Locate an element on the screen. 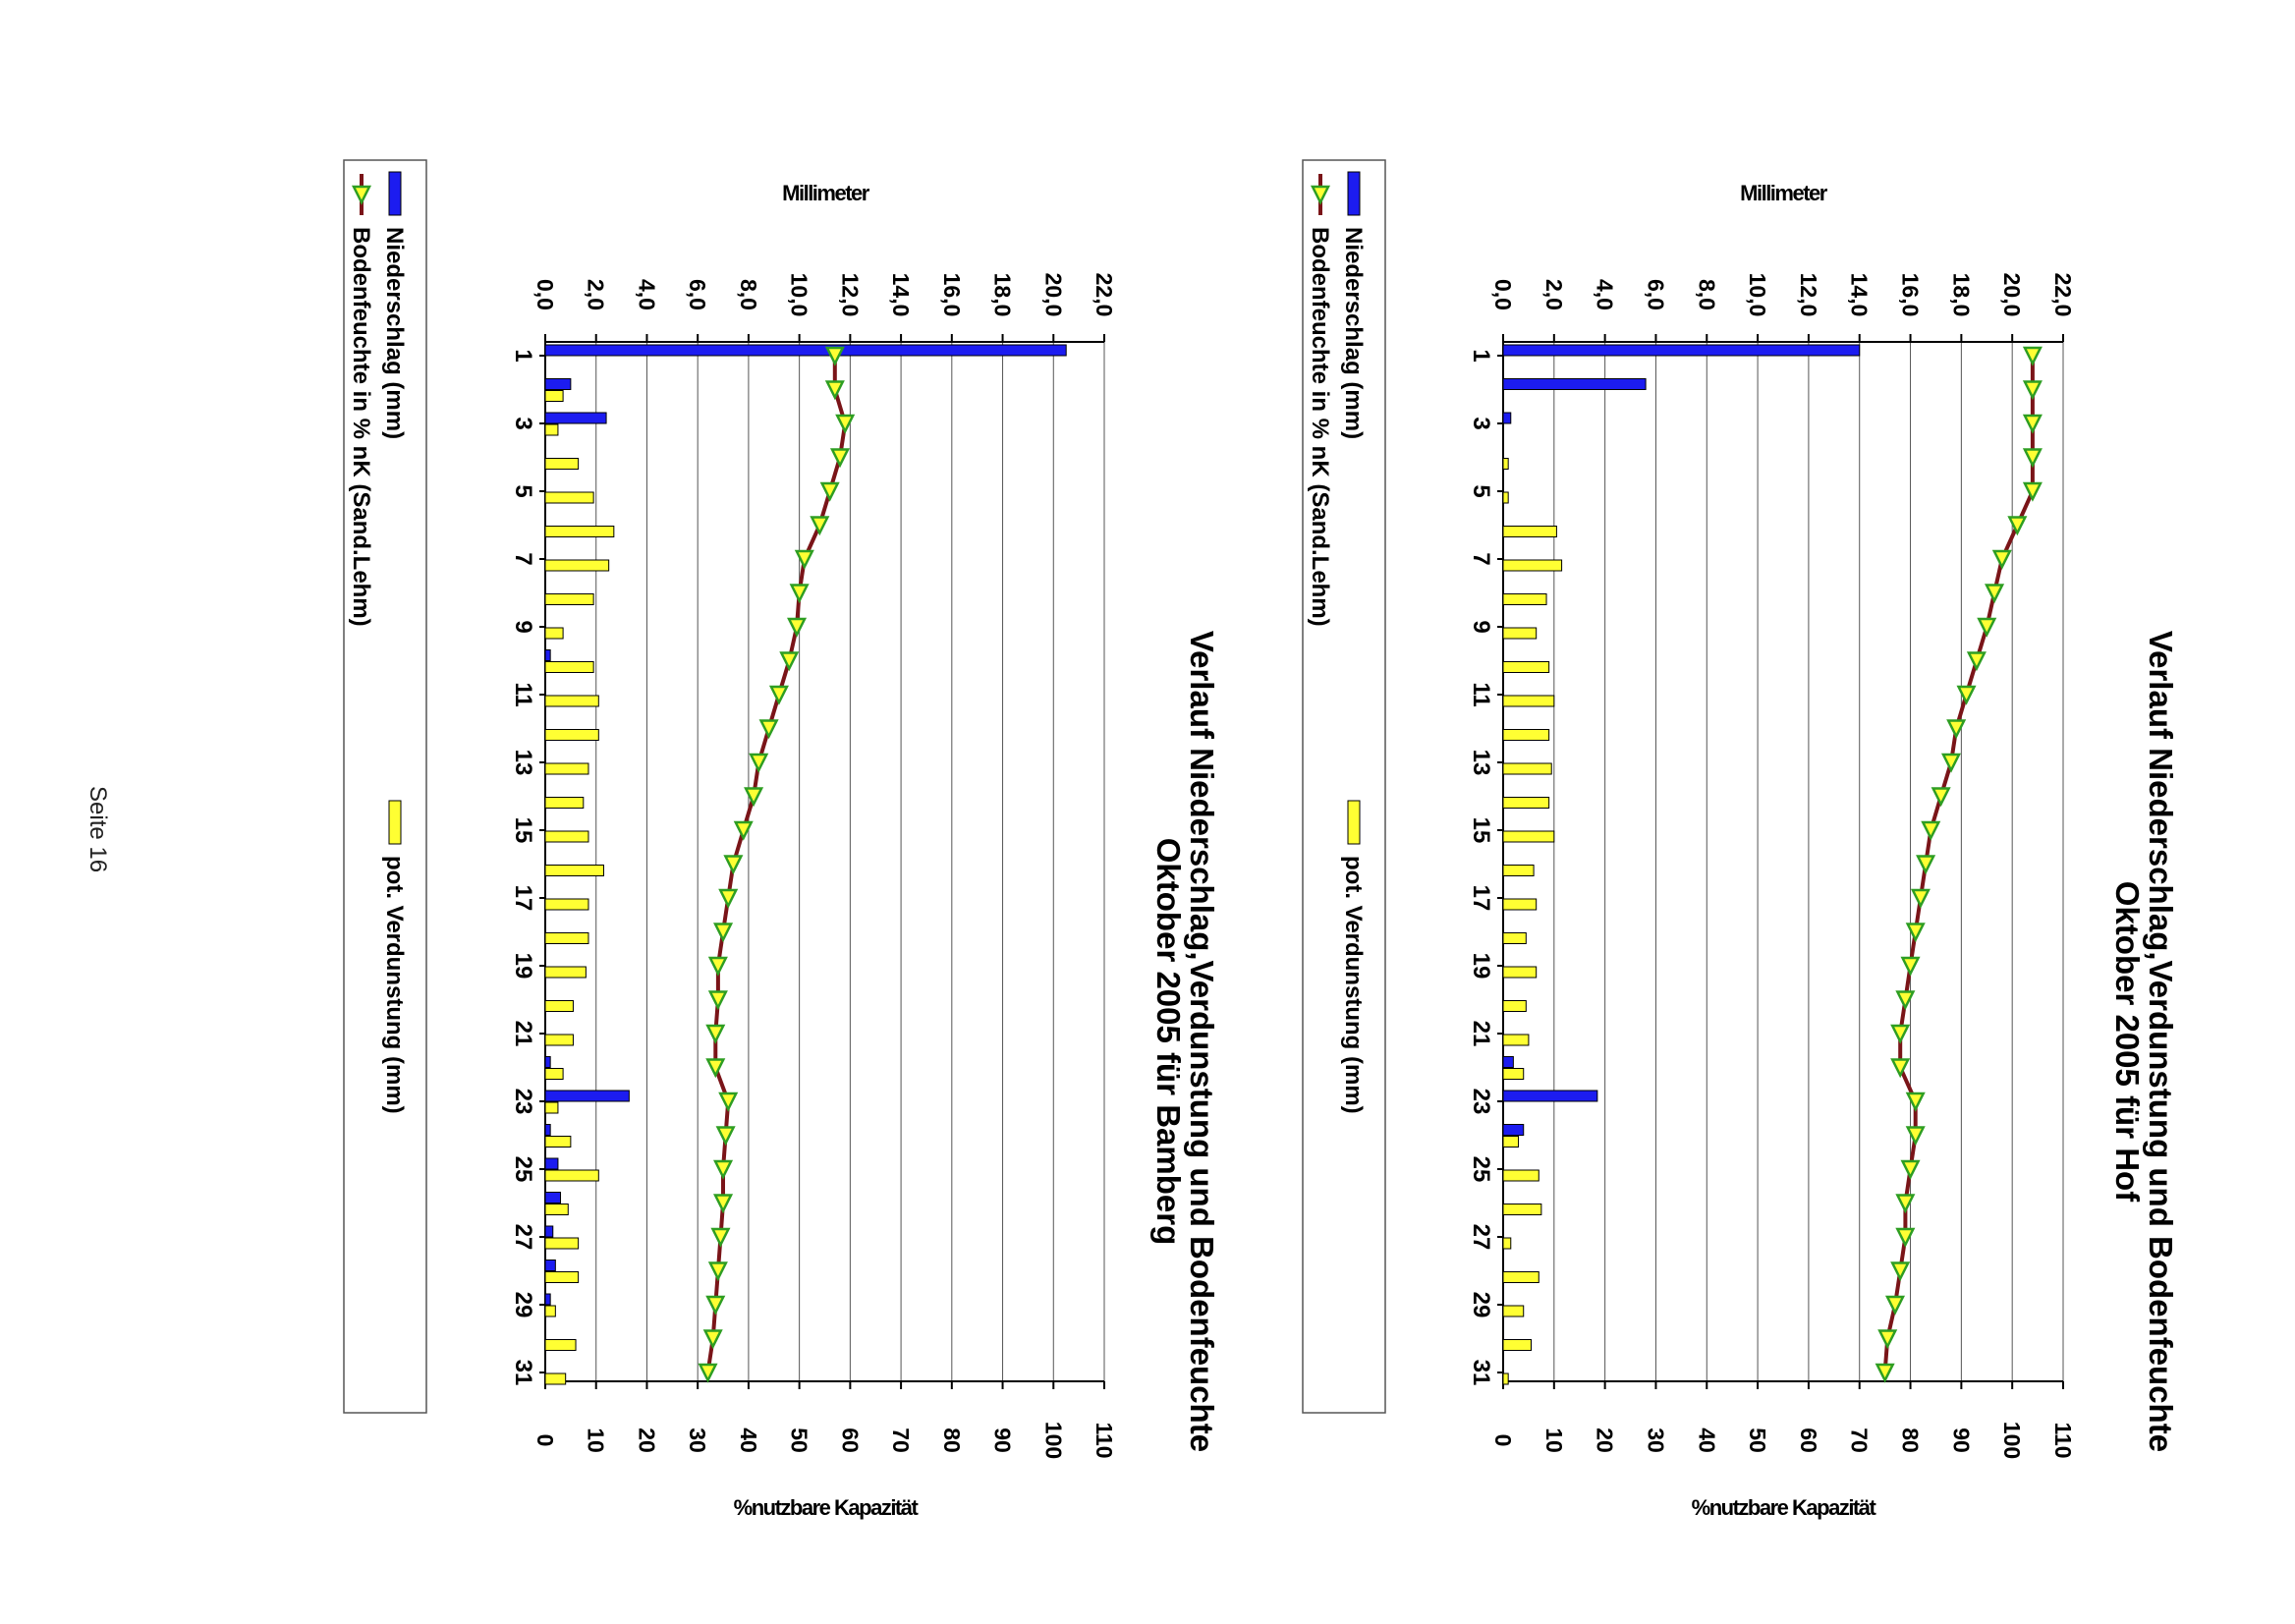 The image size is (2295, 1624). mm-tick-label: 2,0 is located at coordinates (597, 294).